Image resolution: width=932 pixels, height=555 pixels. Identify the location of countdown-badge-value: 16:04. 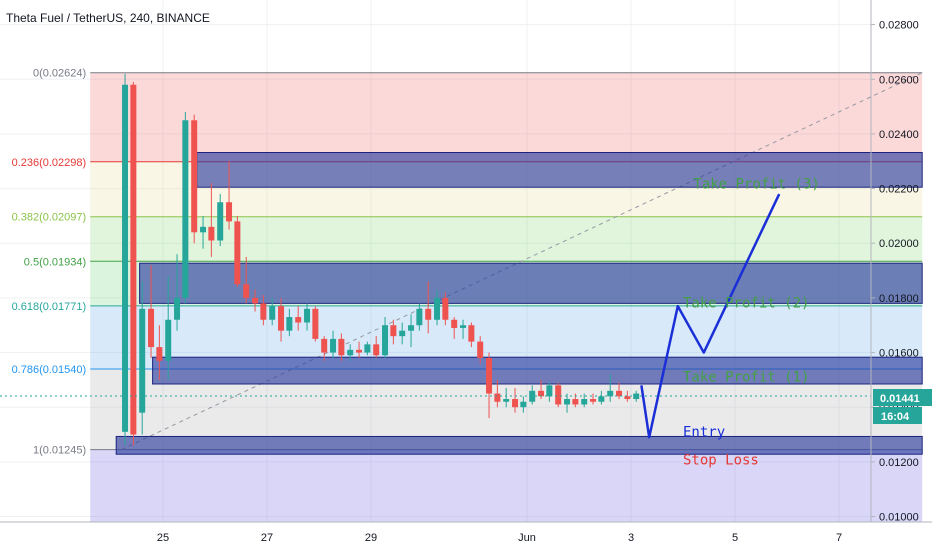
(895, 417).